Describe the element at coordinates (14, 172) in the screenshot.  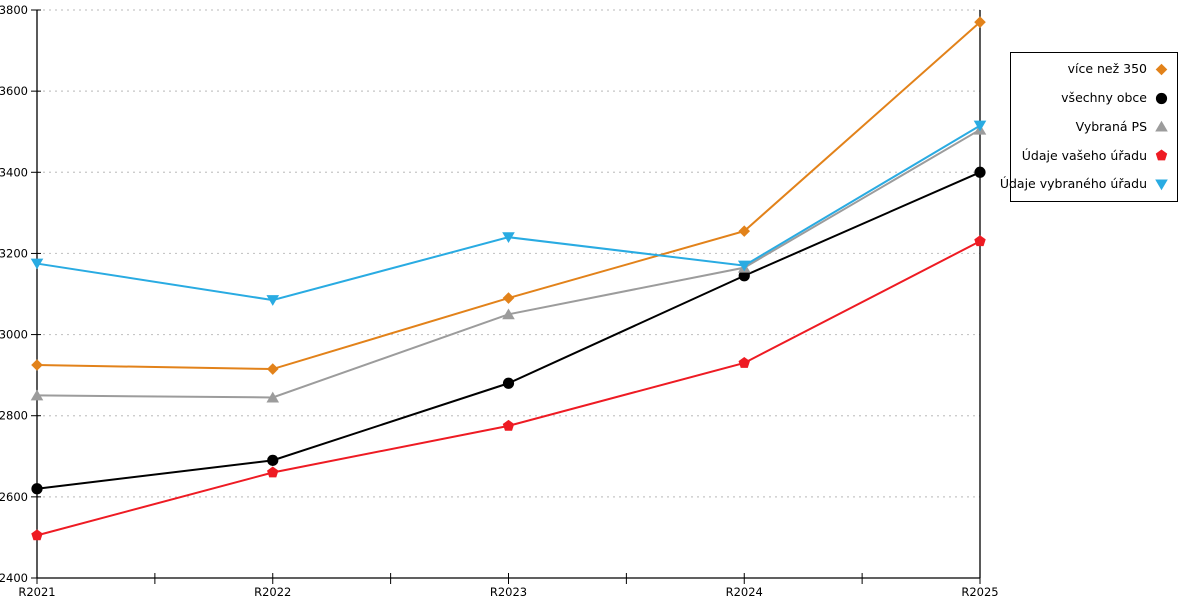
I see `y-tick-label: 3400` at that location.